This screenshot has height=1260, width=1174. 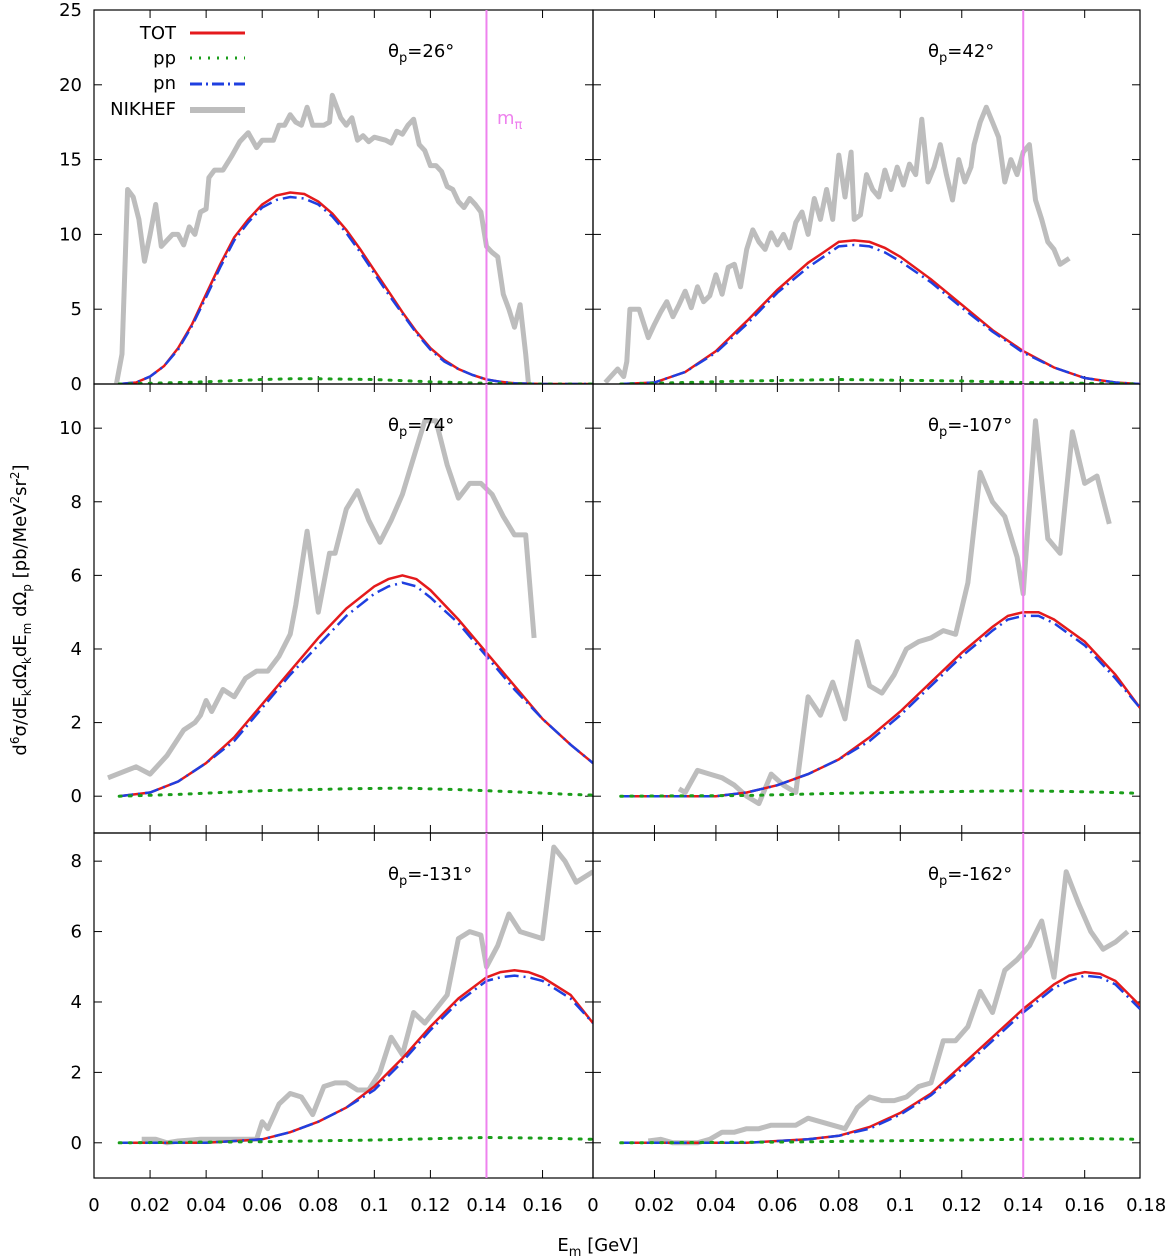 I want to click on x-axis-label: Em [GeV], so click(x=597, y=1247).